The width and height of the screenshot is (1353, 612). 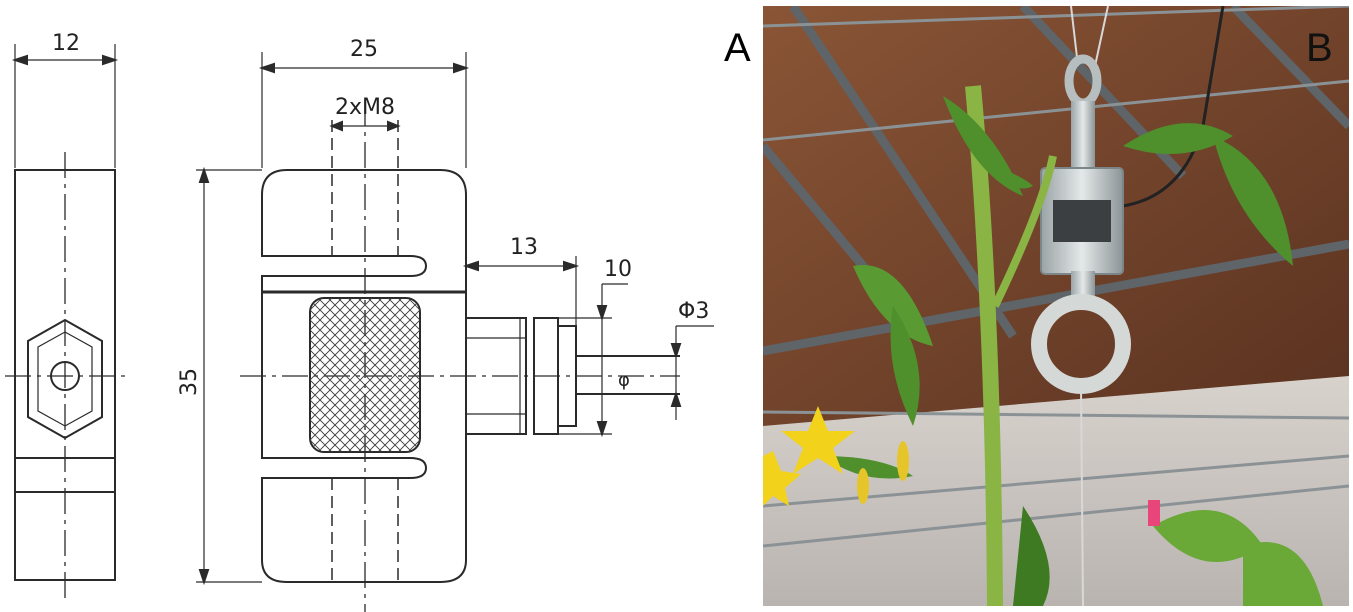 What do you see at coordinates (618, 269) in the screenshot?
I see `dim-gland: 10` at bounding box center [618, 269].